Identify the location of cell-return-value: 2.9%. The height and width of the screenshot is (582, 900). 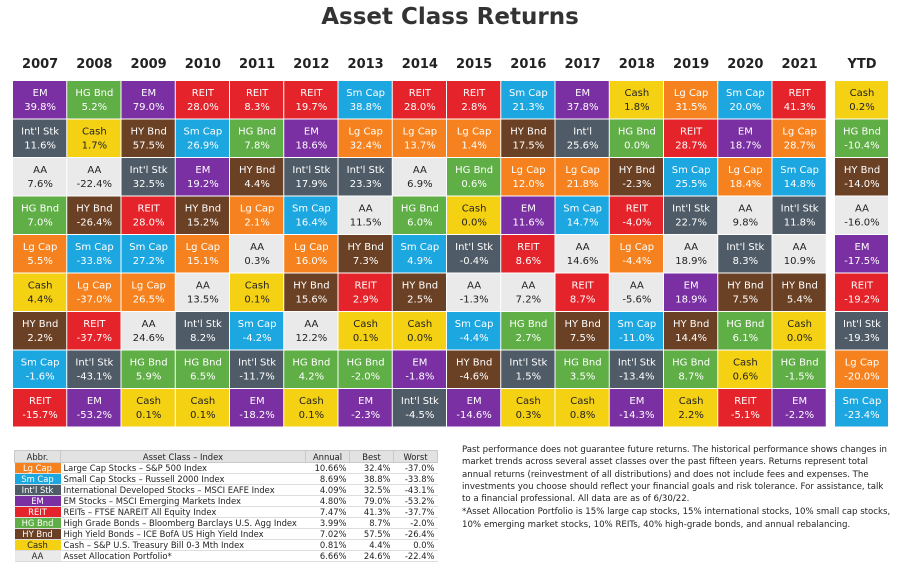
(365, 300).